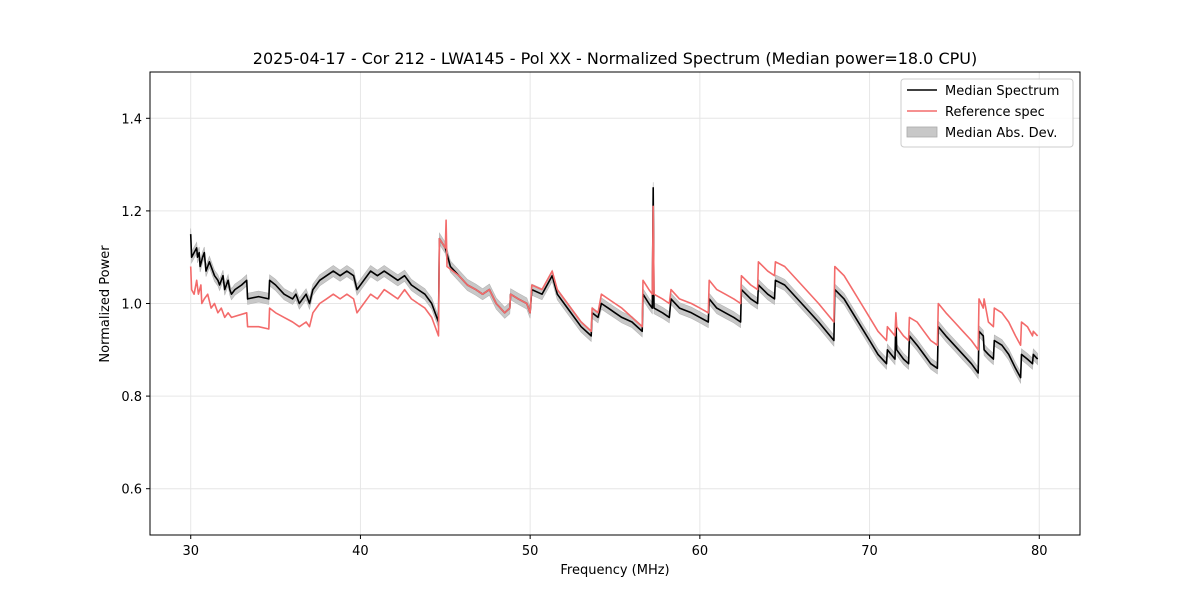 The image size is (1200, 600). Describe the element at coordinates (131, 212) in the screenshot. I see `y-tick-label: 1.2` at that location.